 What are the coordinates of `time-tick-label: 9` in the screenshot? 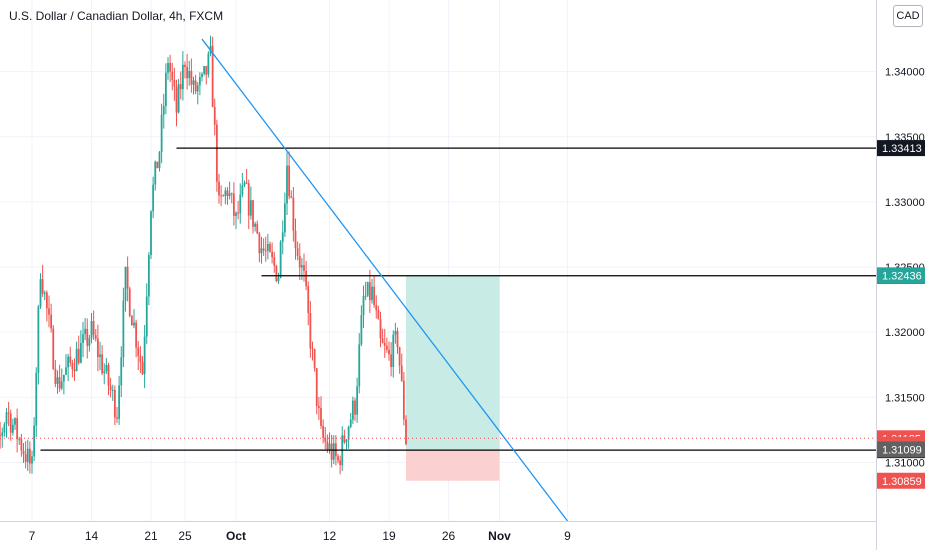 It's located at (567, 536).